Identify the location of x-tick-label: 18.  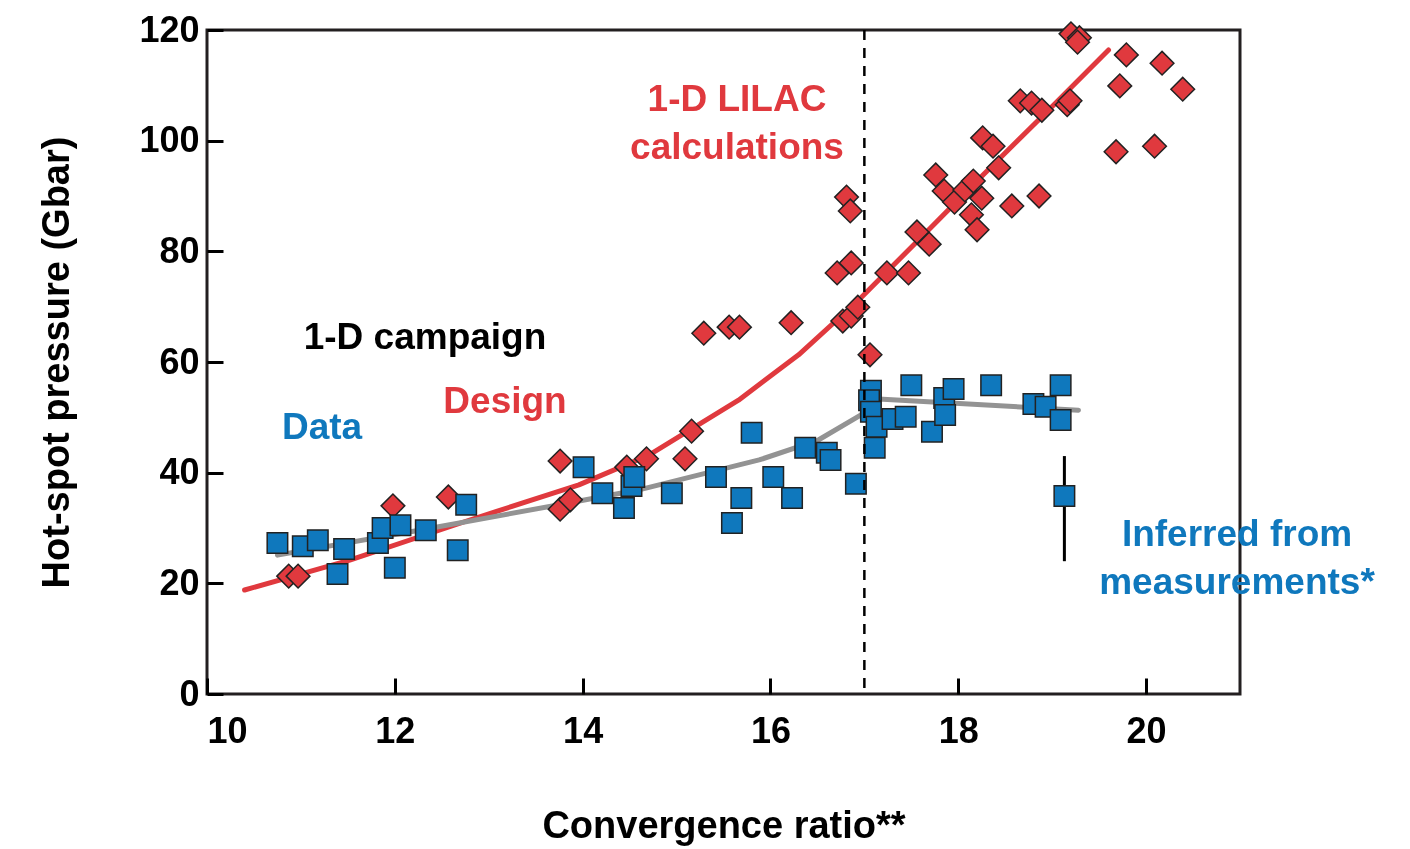
(958, 730).